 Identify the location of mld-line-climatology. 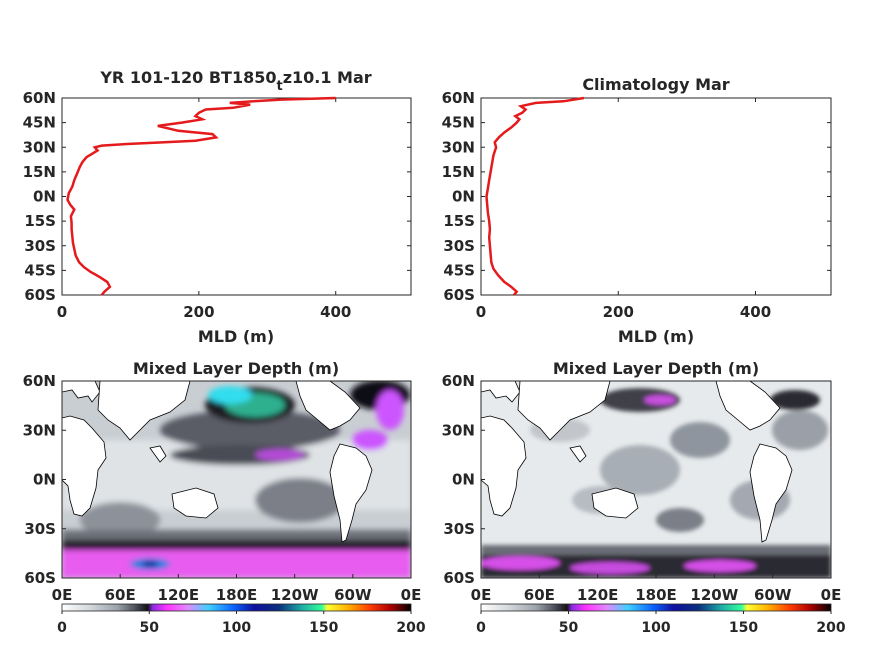
(535, 196).